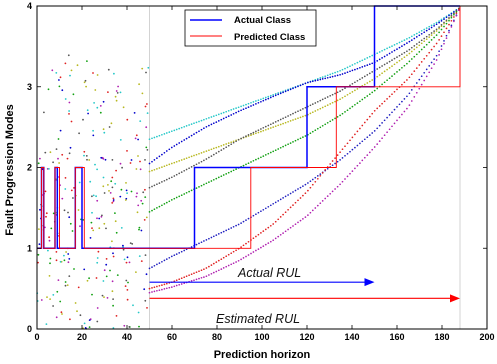 Image resolution: width=497 pixels, height=364 pixels. What do you see at coordinates (250, 28) in the screenshot?
I see `legend-box` at bounding box center [250, 28].